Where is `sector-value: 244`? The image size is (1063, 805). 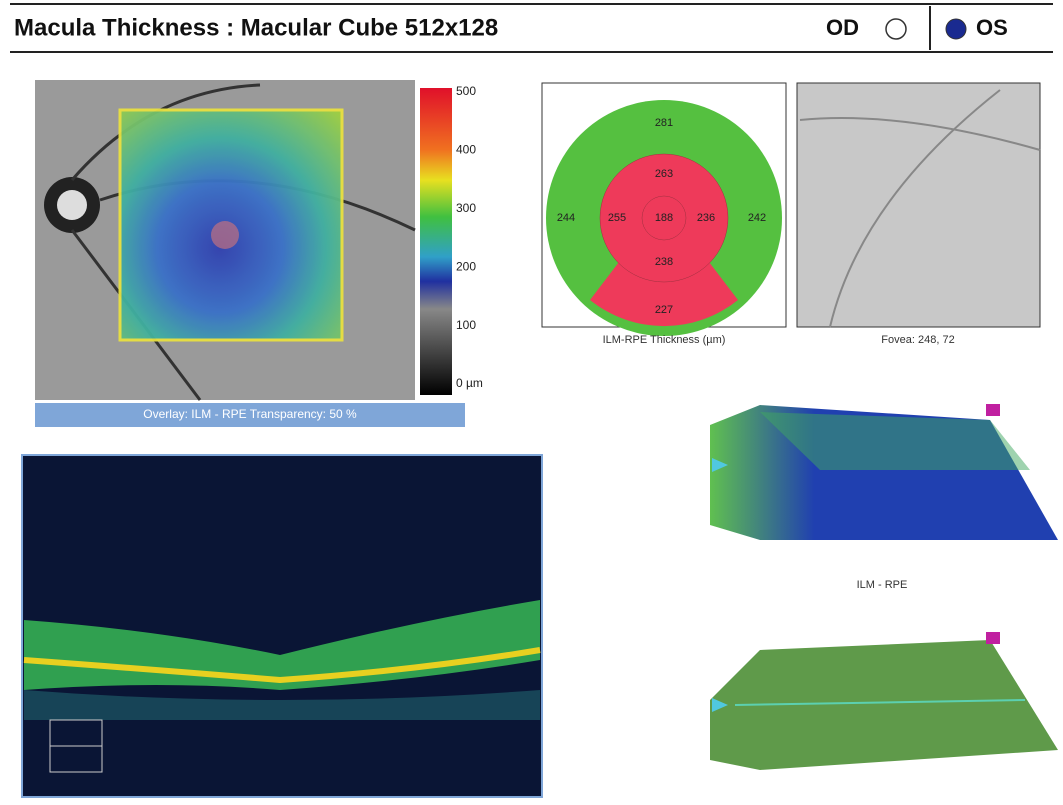
sector-value: 244 is located at coordinates (566, 218).